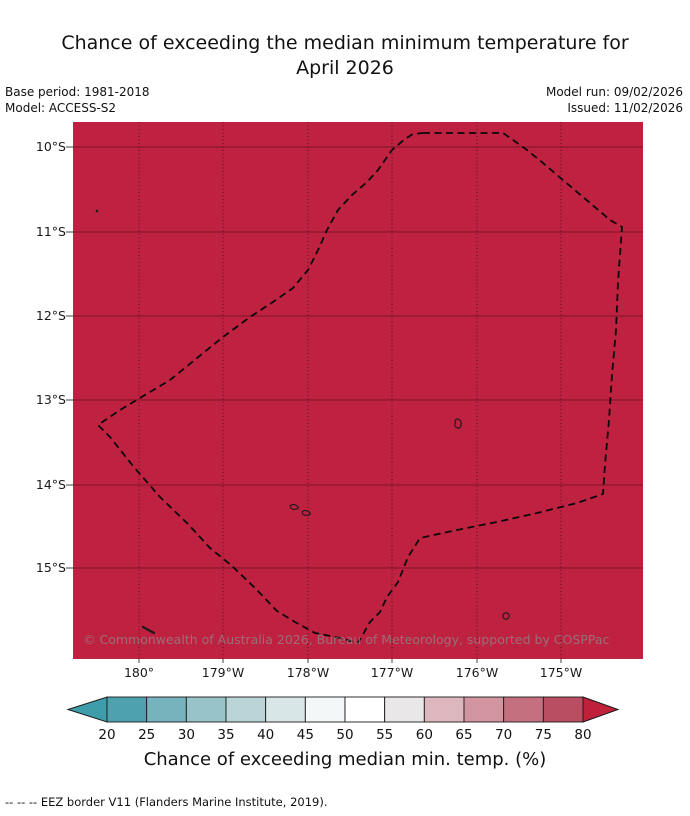 The image size is (690, 816). What do you see at coordinates (458, 423) in the screenshot?
I see `island-blob` at bounding box center [458, 423].